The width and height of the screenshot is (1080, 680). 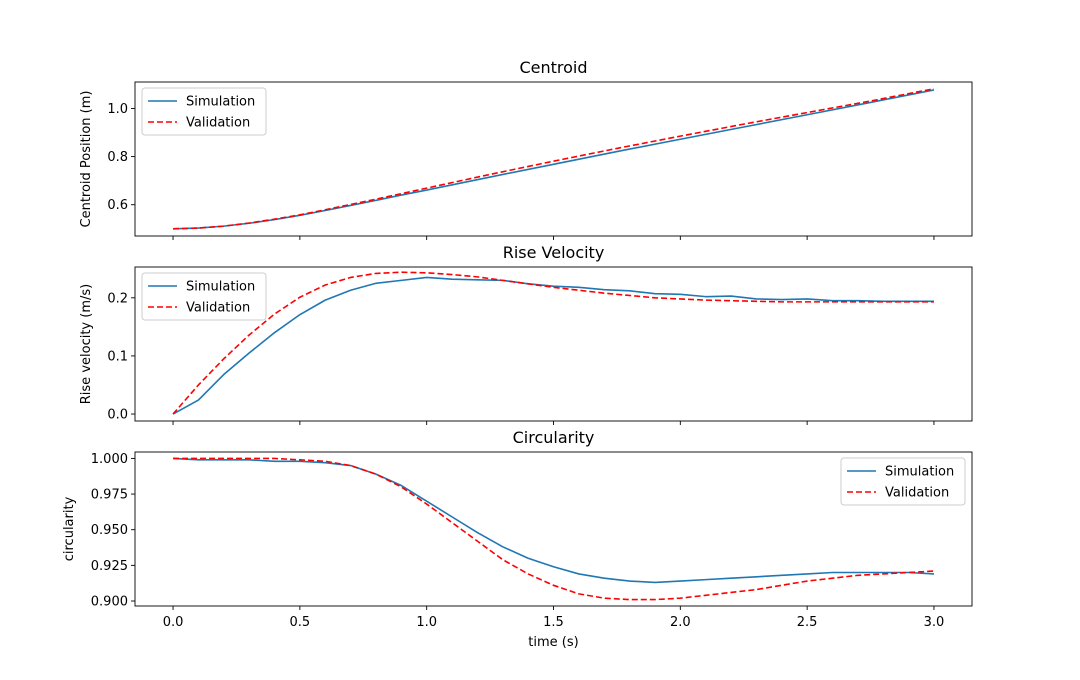 I want to click on x-tick-label: 3.0, so click(x=934, y=622).